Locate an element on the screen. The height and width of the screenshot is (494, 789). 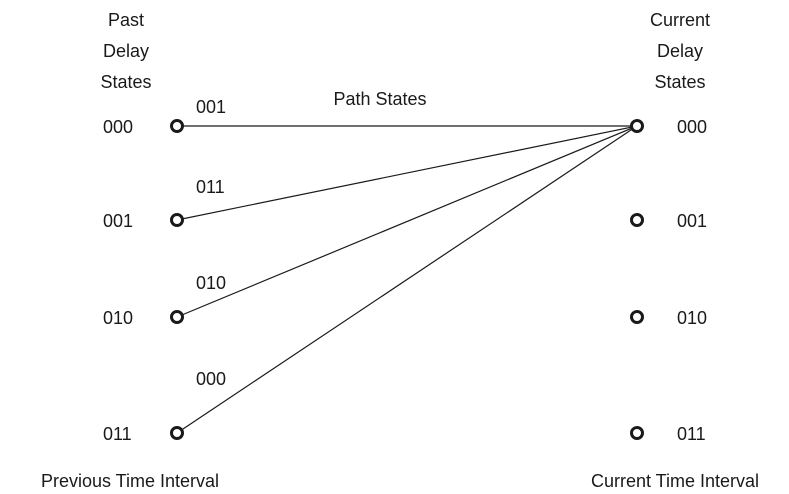
current-header-line-3: States is located at coordinates (679, 82).